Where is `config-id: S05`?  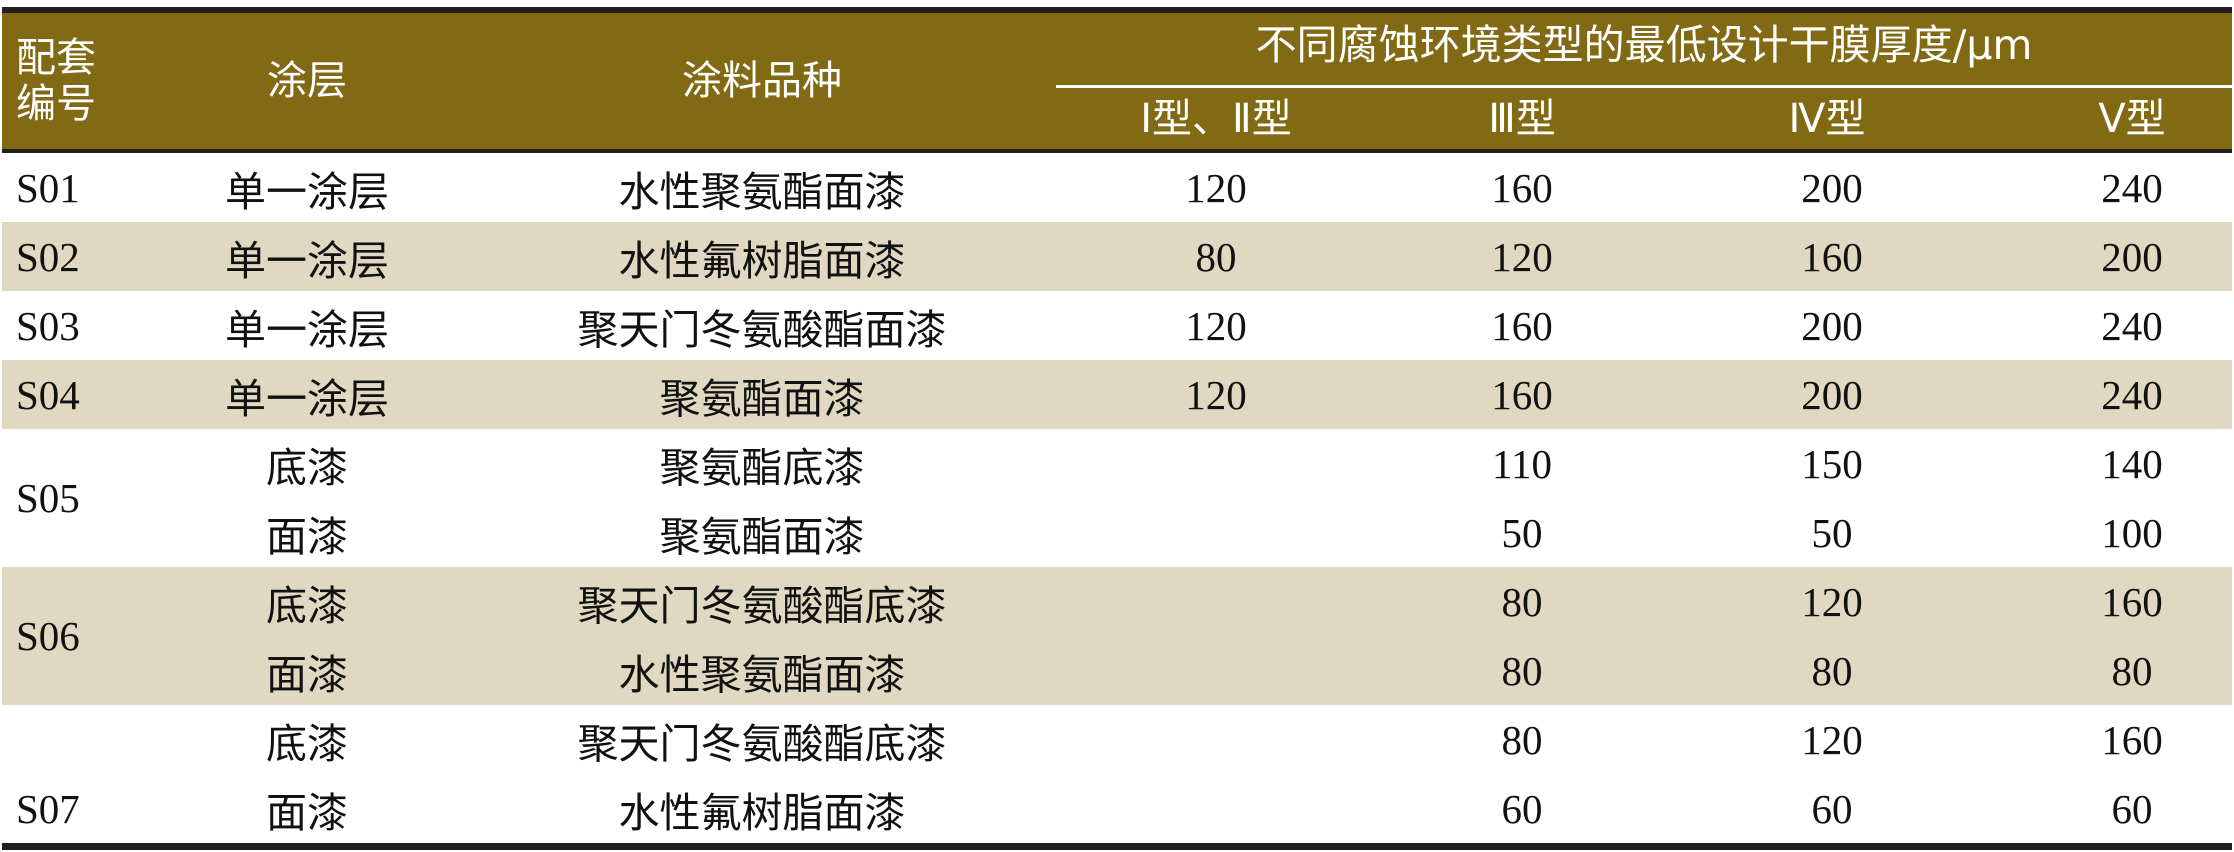
config-id: S05 is located at coordinates (48, 497).